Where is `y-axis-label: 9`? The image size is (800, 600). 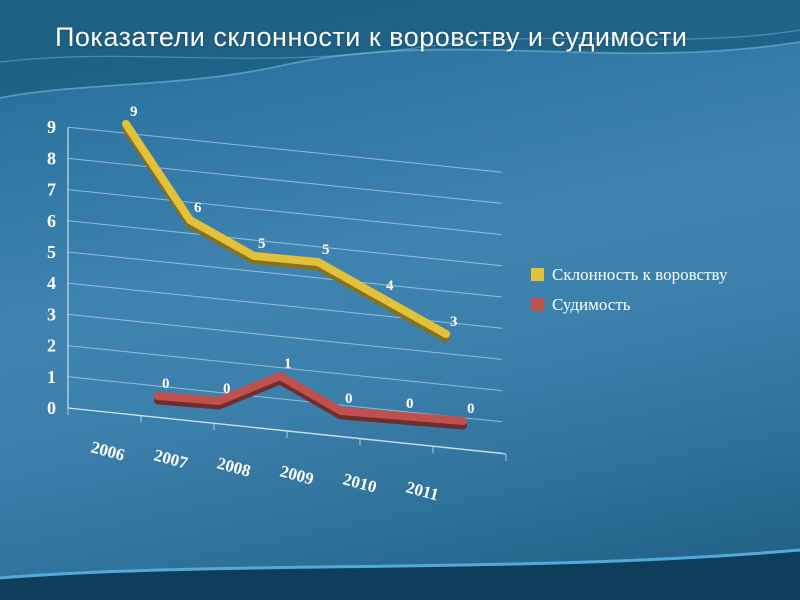 y-axis-label: 9 is located at coordinates (51, 127).